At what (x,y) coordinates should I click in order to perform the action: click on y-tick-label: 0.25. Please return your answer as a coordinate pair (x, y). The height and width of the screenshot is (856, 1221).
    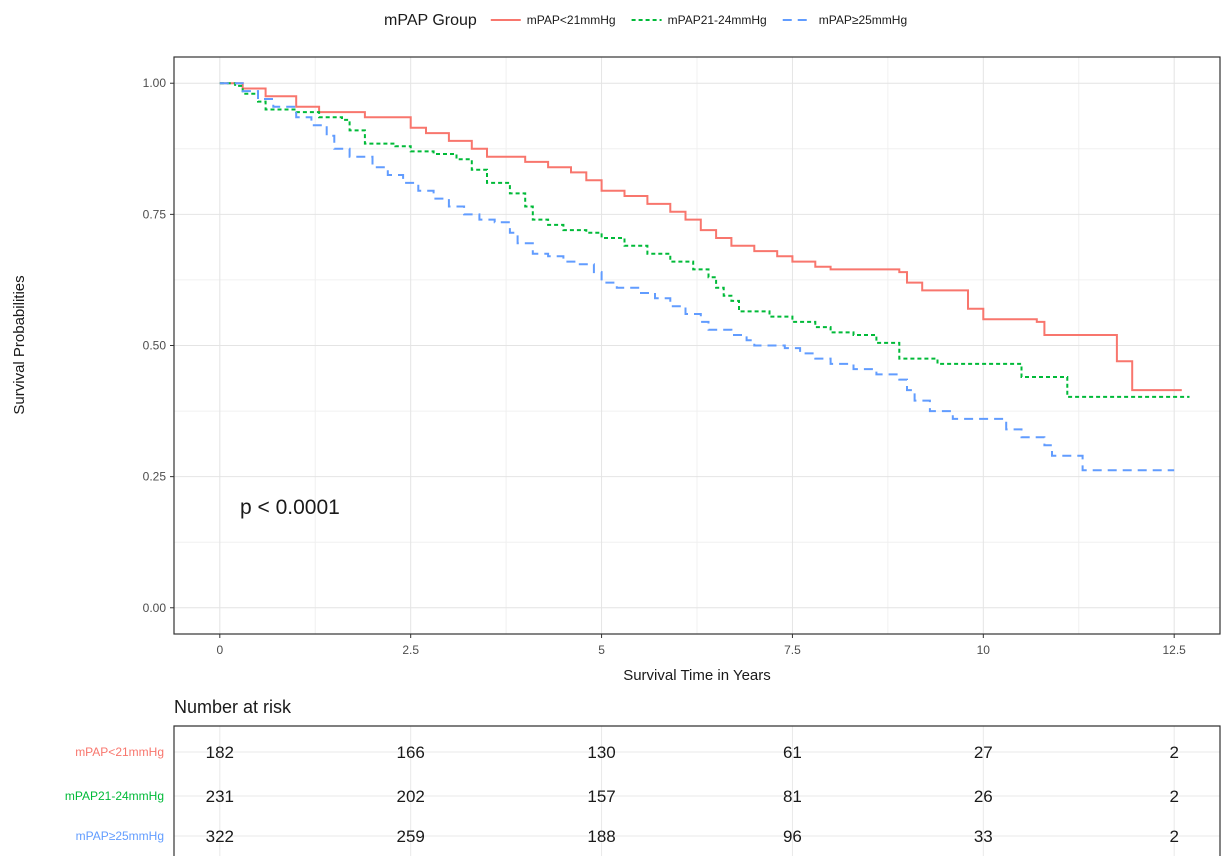
    Looking at the image, I should click on (155, 477).